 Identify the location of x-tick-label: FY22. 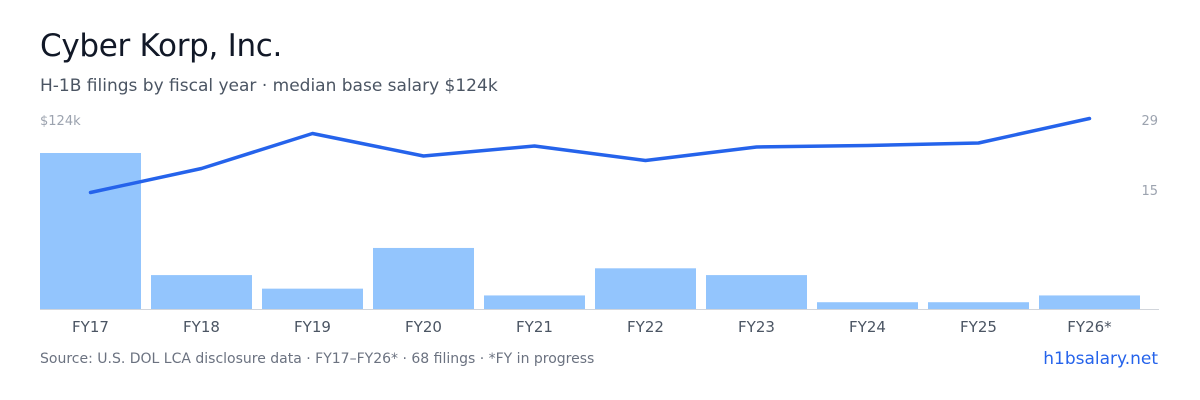
(645, 327).